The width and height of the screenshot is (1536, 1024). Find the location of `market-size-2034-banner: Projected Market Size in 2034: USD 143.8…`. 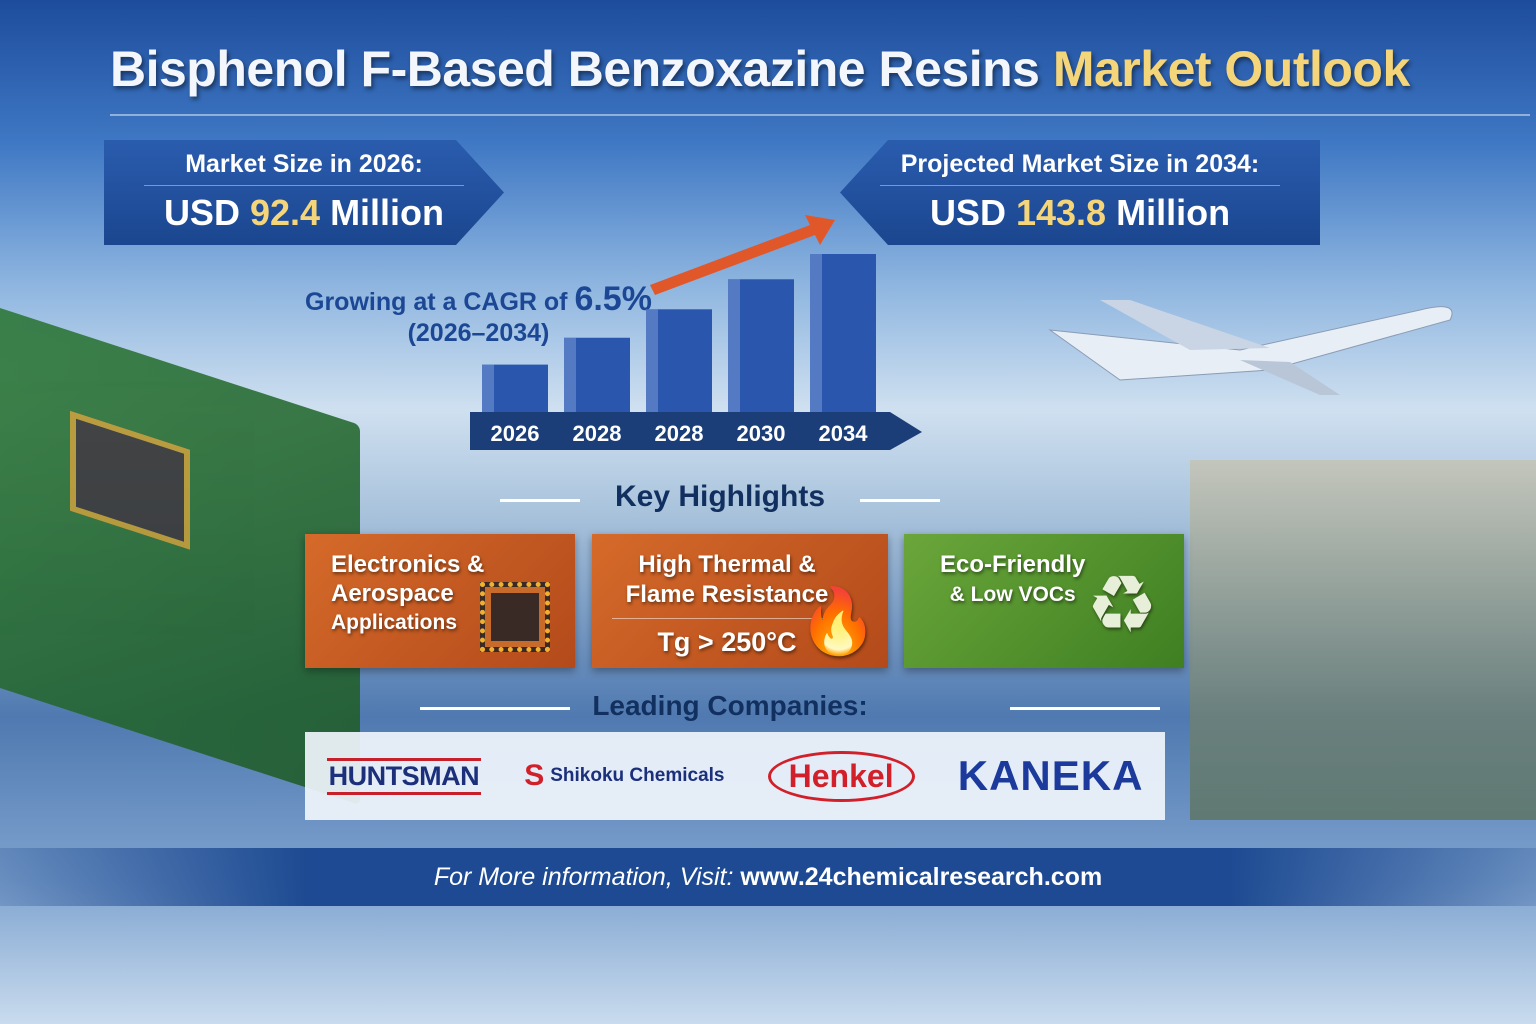

market-size-2034-banner: Projected Market Size in 2034: USD 143.8… is located at coordinates (1080, 192).